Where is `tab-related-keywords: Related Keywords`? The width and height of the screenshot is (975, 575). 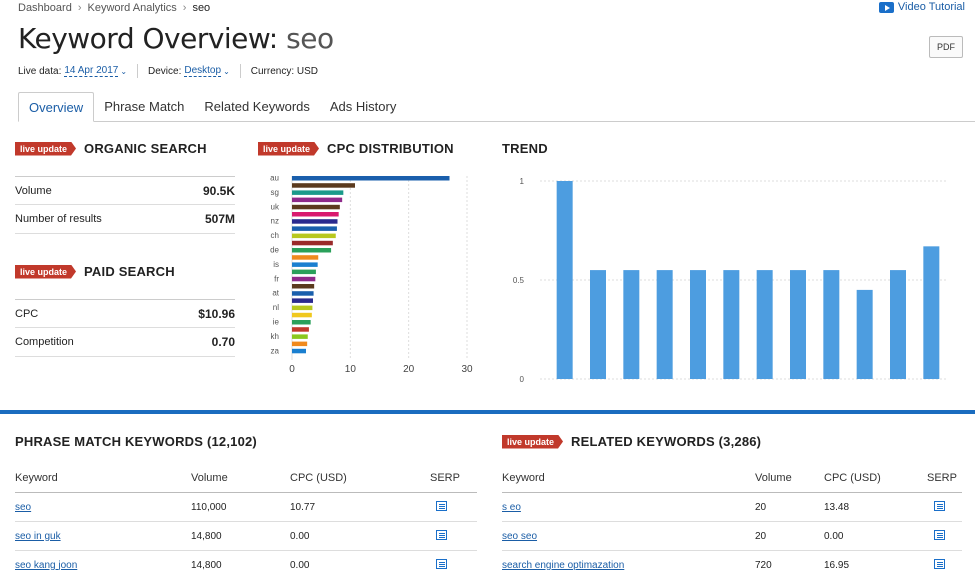 tab-related-keywords: Related Keywords is located at coordinates (257, 106).